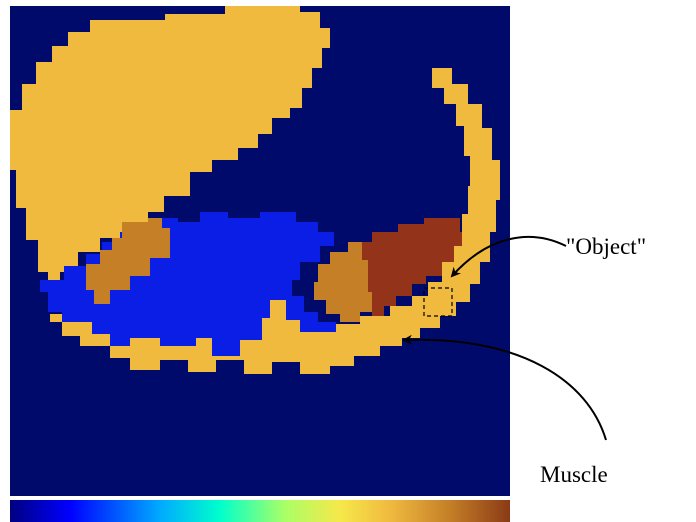  Describe the element at coordinates (412, 267) in the screenshot. I see `brown-region` at that location.